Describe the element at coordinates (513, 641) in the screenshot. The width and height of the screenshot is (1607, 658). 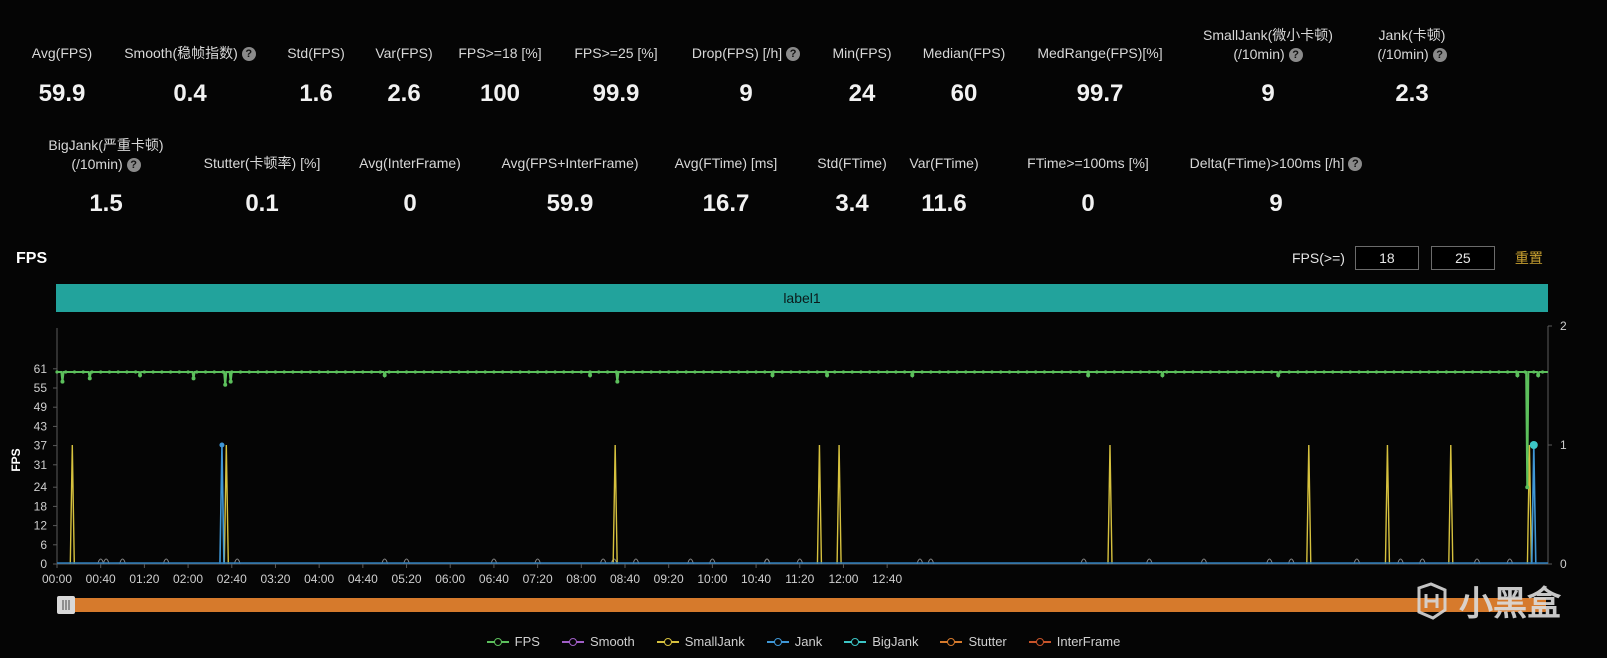
I see `legend-item: FPS` at that location.